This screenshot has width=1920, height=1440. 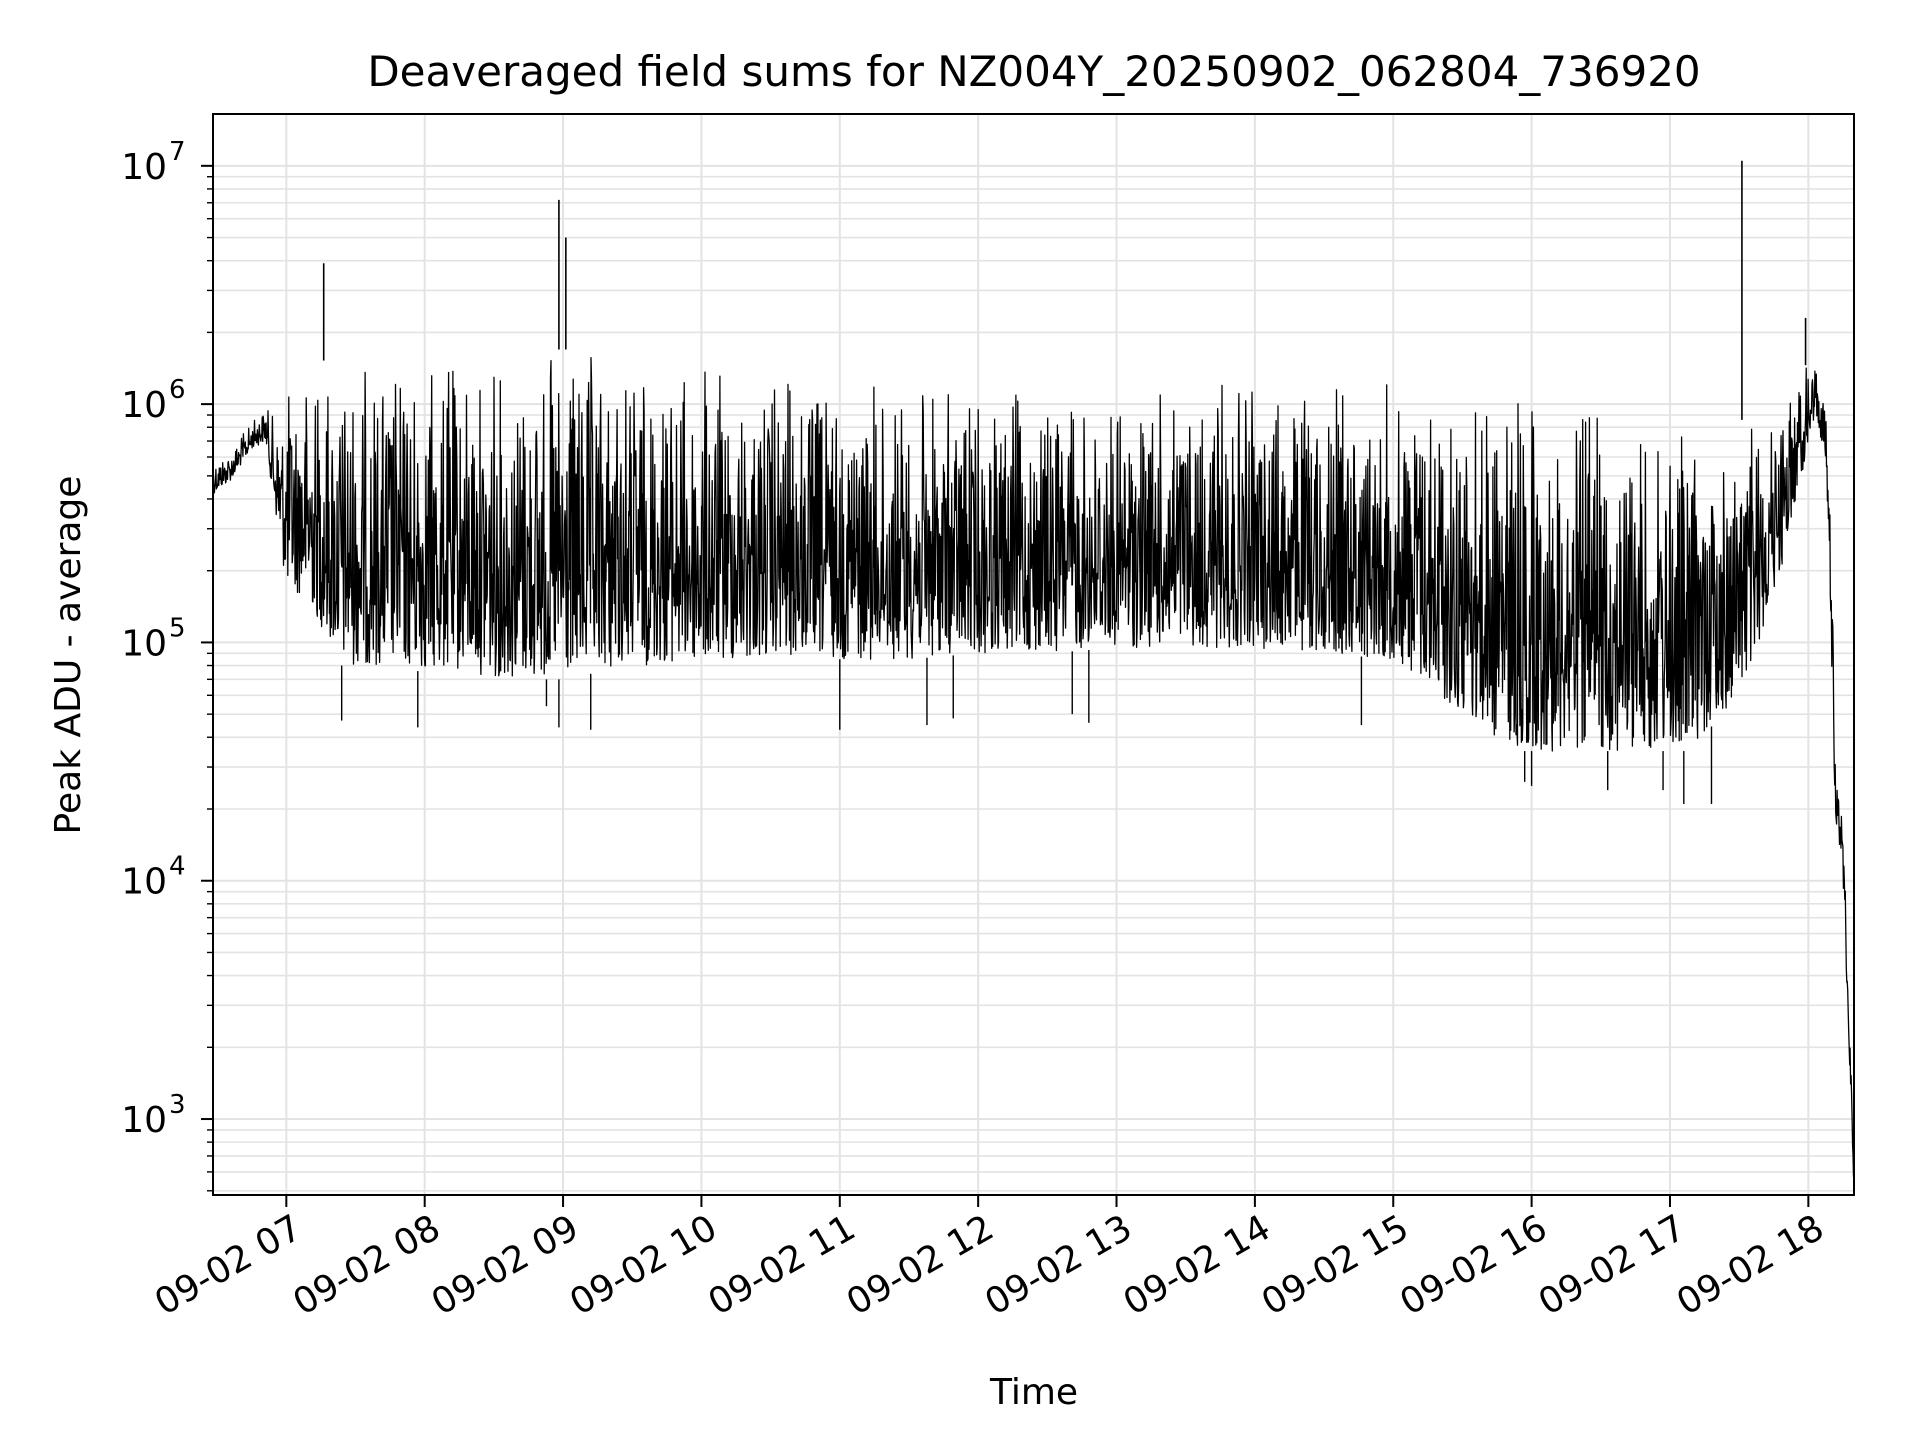 I want to click on y-tick-exponent: 6, so click(x=177, y=390).